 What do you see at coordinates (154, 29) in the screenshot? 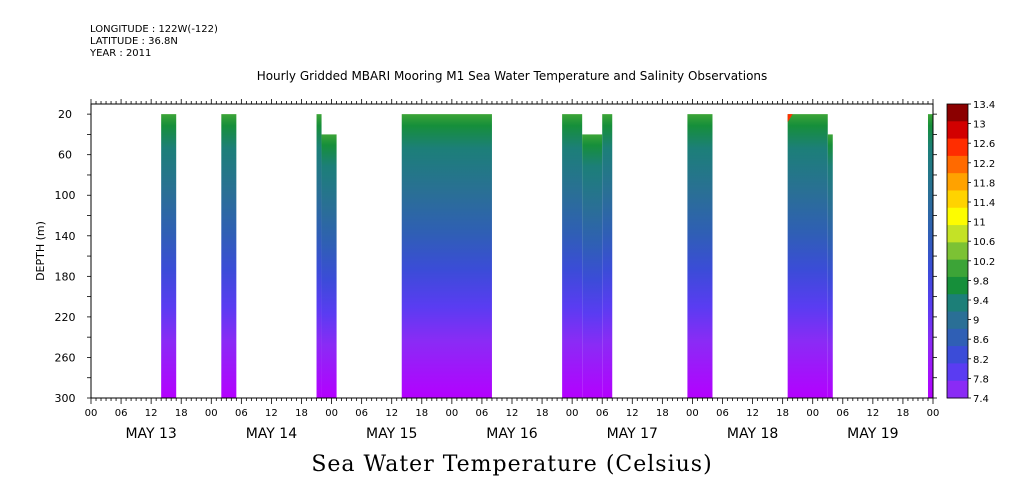
I see `longitude-label: LONGITUDE : 122W(-122)` at bounding box center [154, 29].